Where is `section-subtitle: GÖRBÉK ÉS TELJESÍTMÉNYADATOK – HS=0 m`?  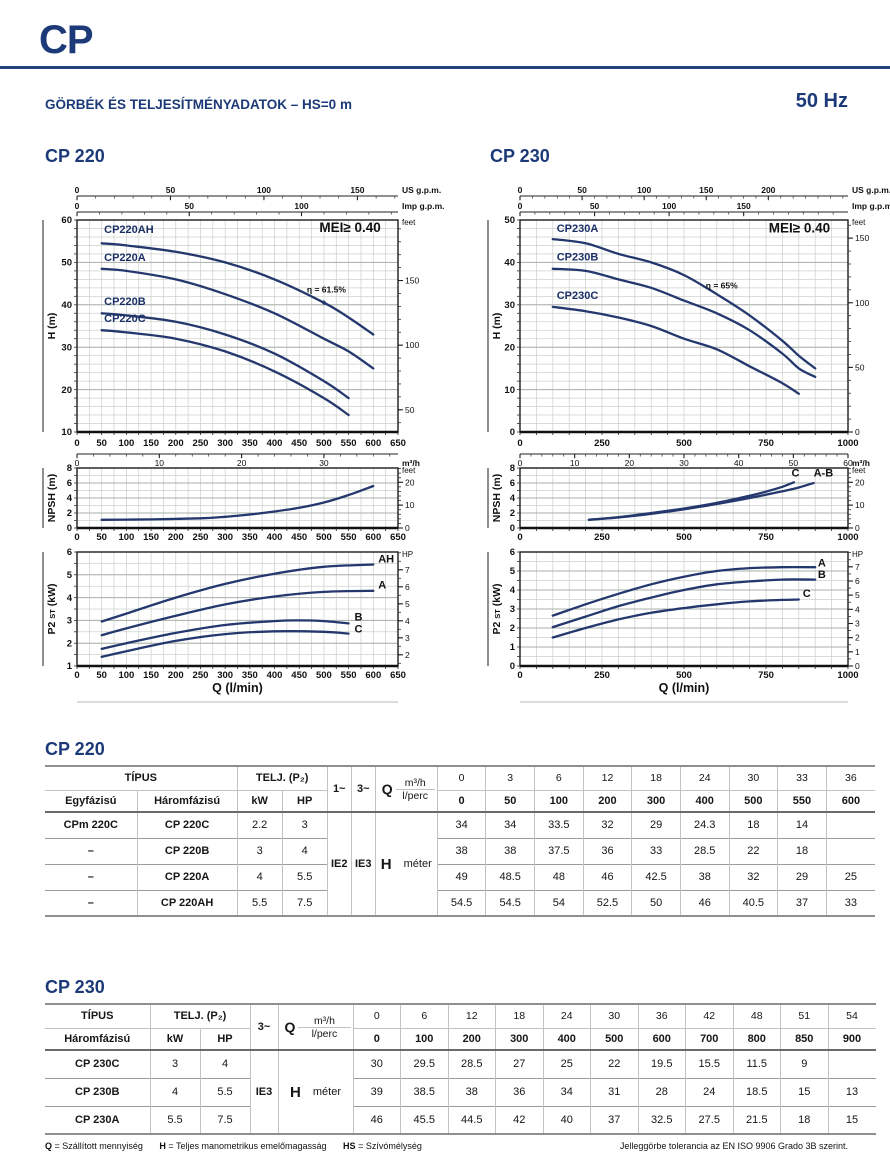 section-subtitle: GÖRBÉK ÉS TELJESÍTMÉNYADATOK – HS=0 m is located at coordinates (198, 104).